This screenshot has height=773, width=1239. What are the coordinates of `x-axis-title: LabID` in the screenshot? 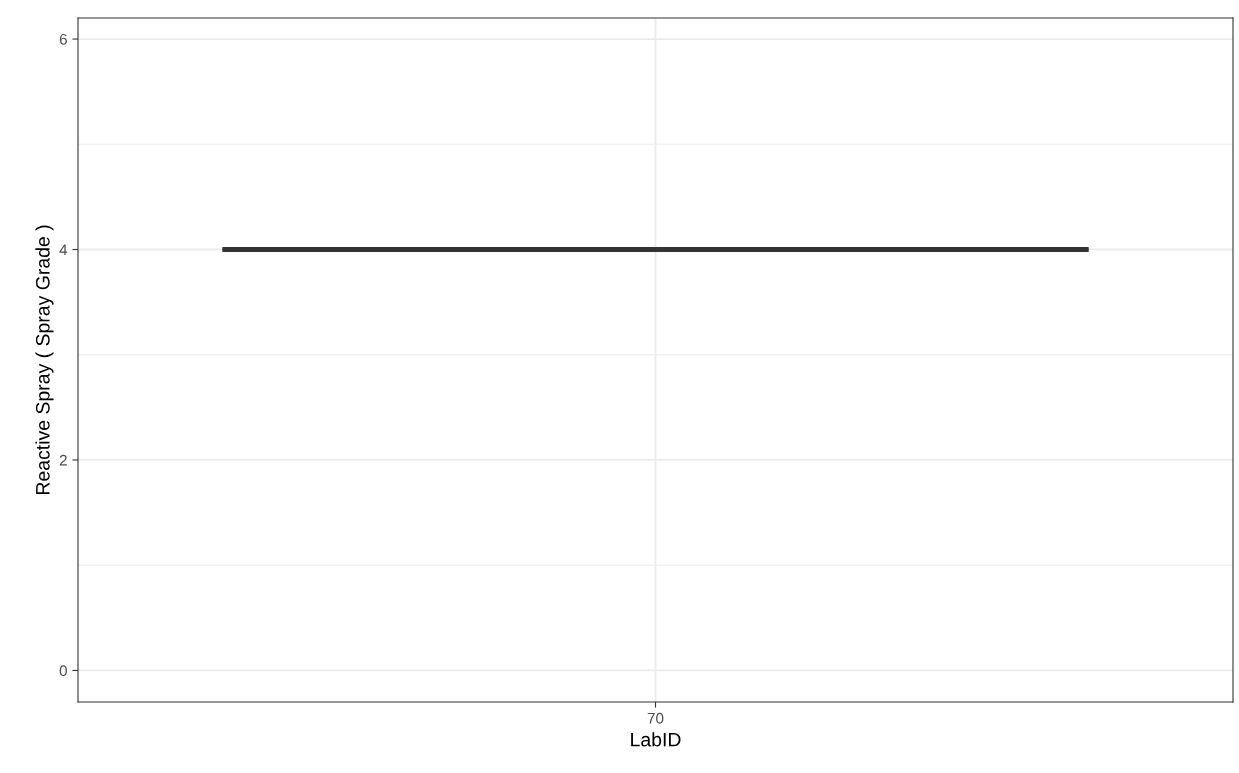 It's located at (656, 739).